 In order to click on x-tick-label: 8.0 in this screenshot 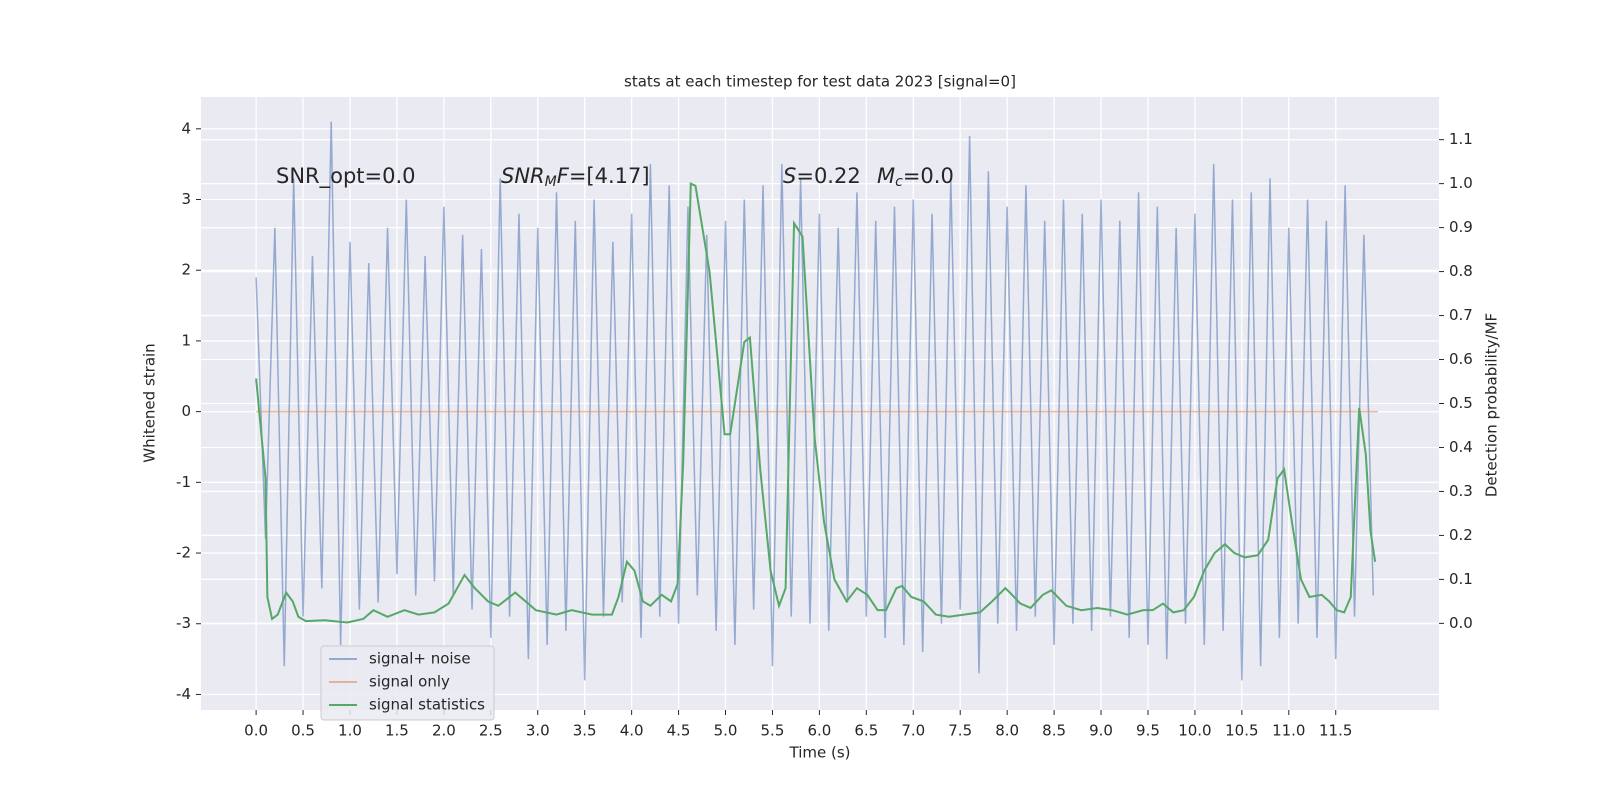, I will do `click(1007, 731)`.